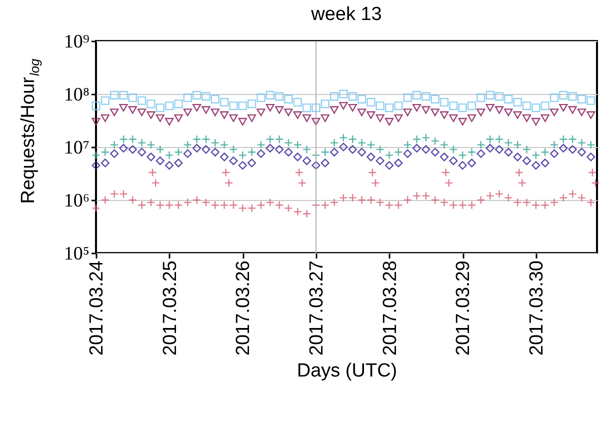  Describe the element at coordinates (243, 308) in the screenshot. I see `x-tick-label: 2017.03.26` at that location.